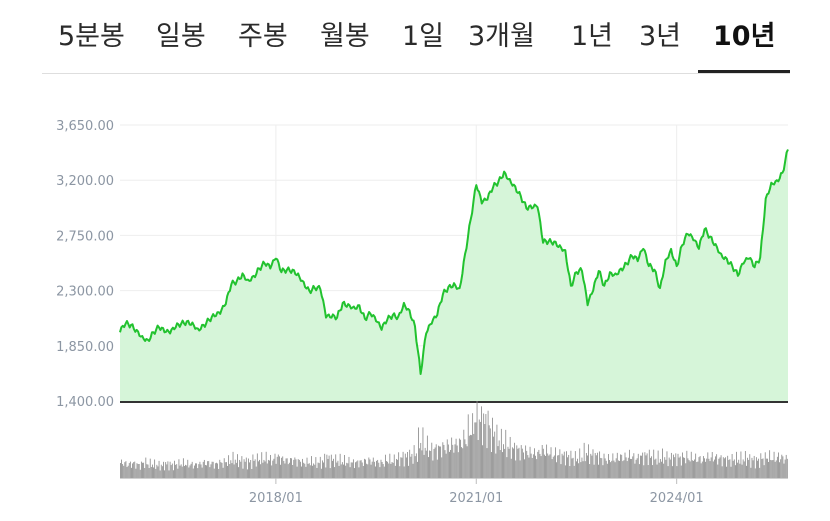 The image size is (830, 521). What do you see at coordinates (85, 292) in the screenshot?
I see `y-tick-label: 2,300.00` at bounding box center [85, 292].